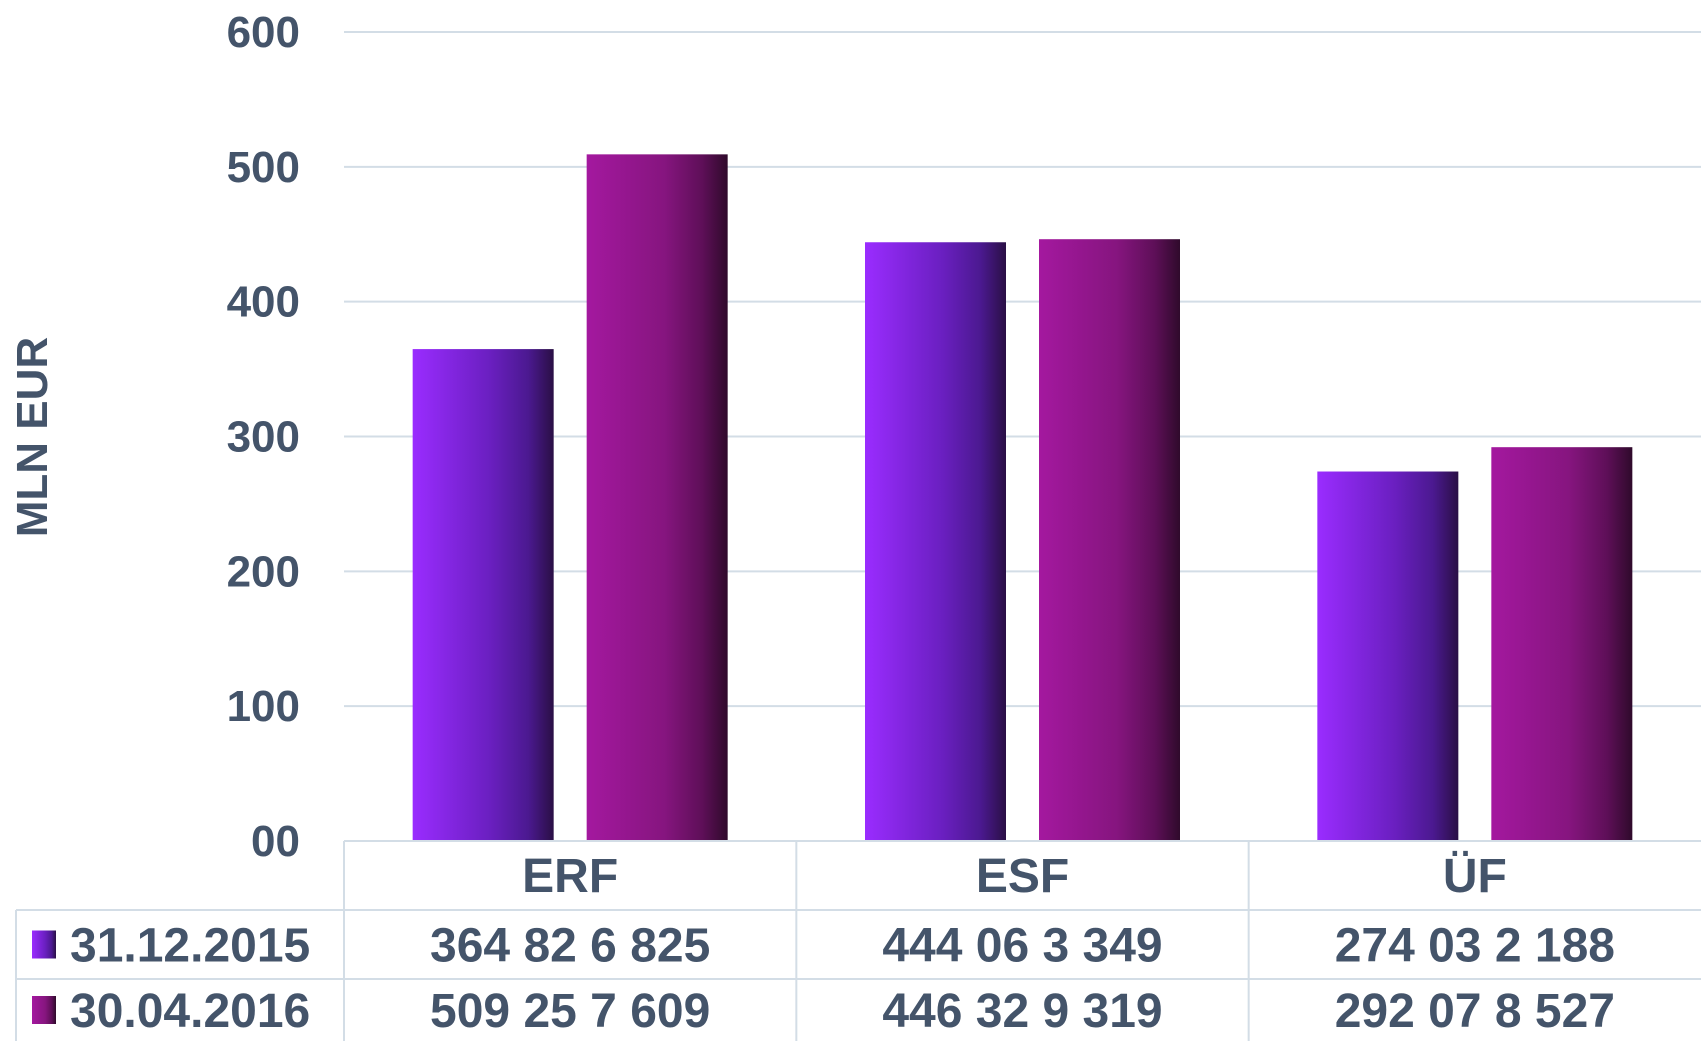 Image resolution: width=1701 pixels, height=1041 pixels. I want to click on category-label: ESF, so click(1022, 876).